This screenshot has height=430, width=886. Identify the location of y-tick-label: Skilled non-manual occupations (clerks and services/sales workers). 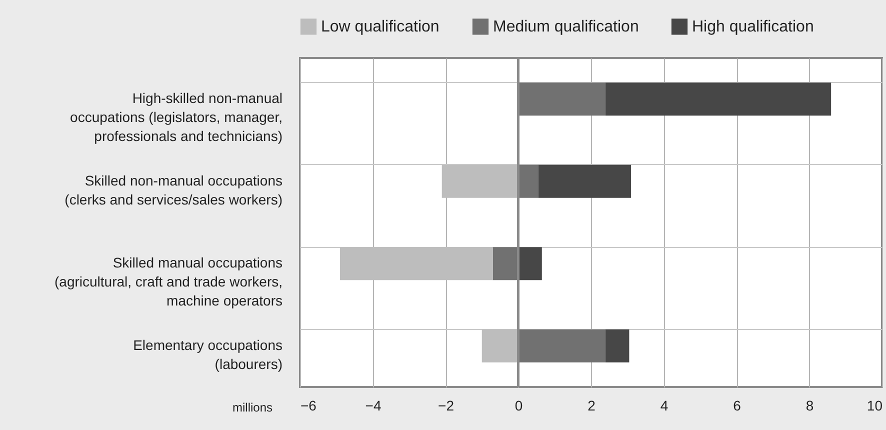
(173, 190).